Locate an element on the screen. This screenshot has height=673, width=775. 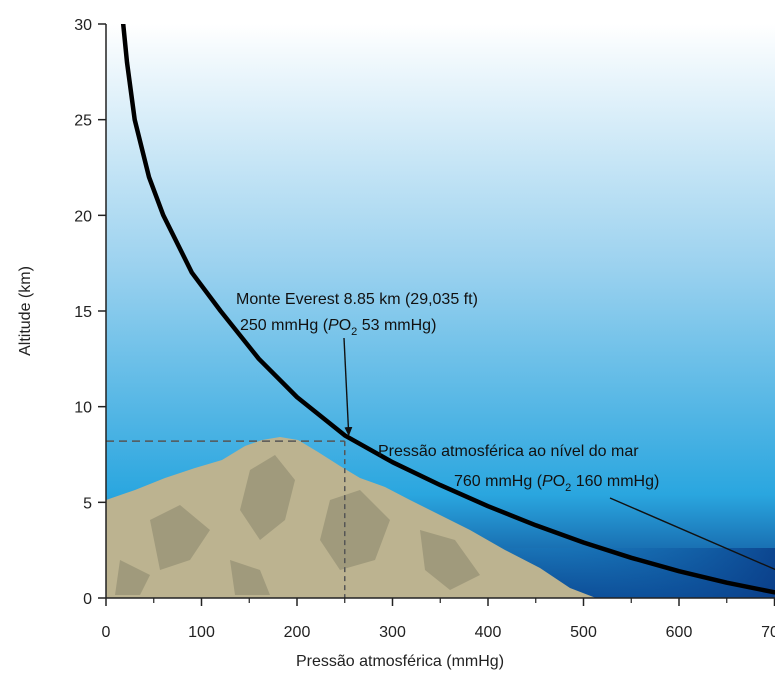
y-tick-label: 20 is located at coordinates (83, 216).